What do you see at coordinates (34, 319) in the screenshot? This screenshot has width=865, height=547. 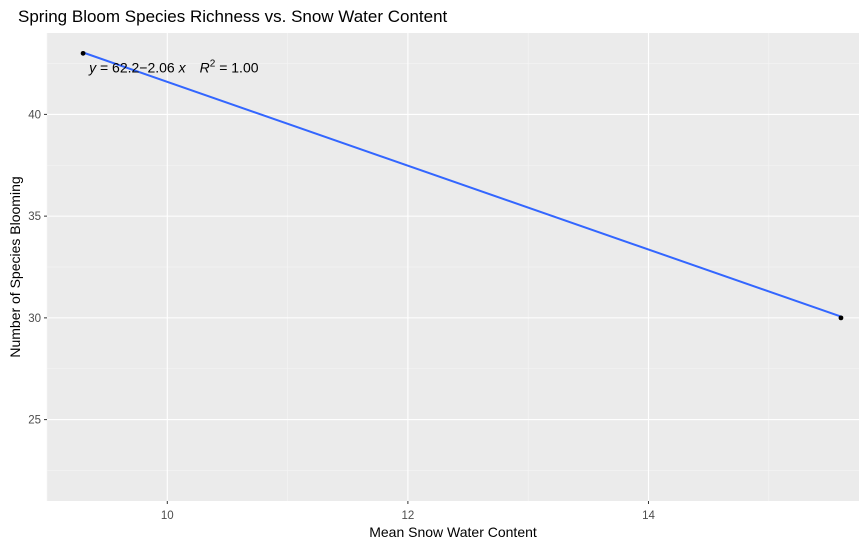 I see `y-tick-label: 30` at bounding box center [34, 319].